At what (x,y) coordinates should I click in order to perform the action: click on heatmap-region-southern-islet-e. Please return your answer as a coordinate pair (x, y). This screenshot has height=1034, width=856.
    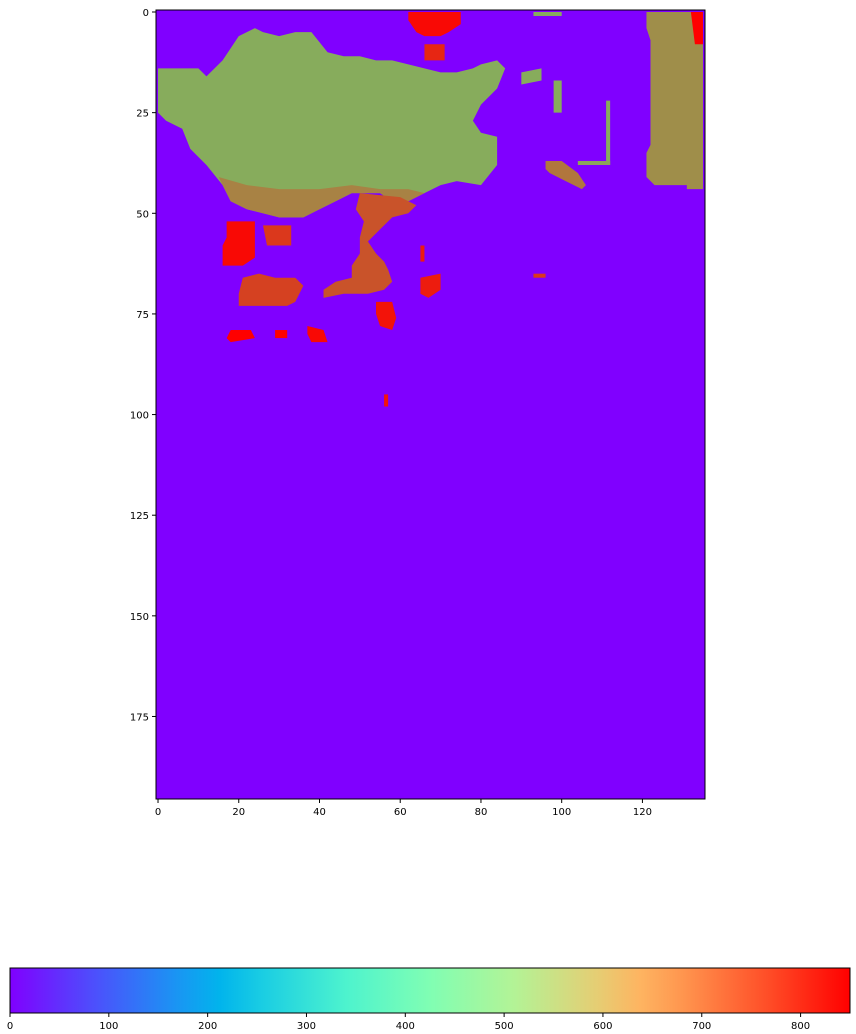
    Looking at the image, I should click on (430, 285).